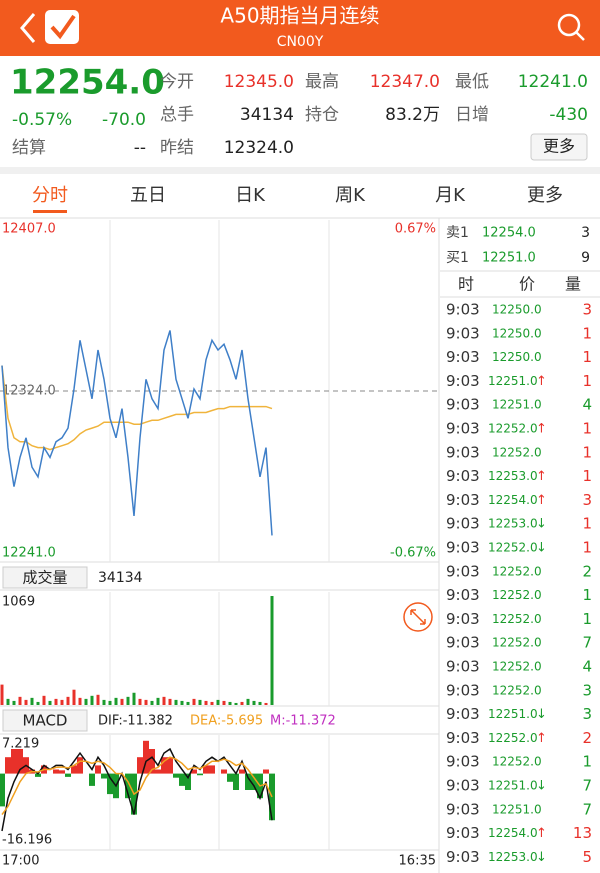 This screenshot has height=873, width=600. Describe the element at coordinates (87, 83) in the screenshot. I see `last-price: 12254.0` at that location.